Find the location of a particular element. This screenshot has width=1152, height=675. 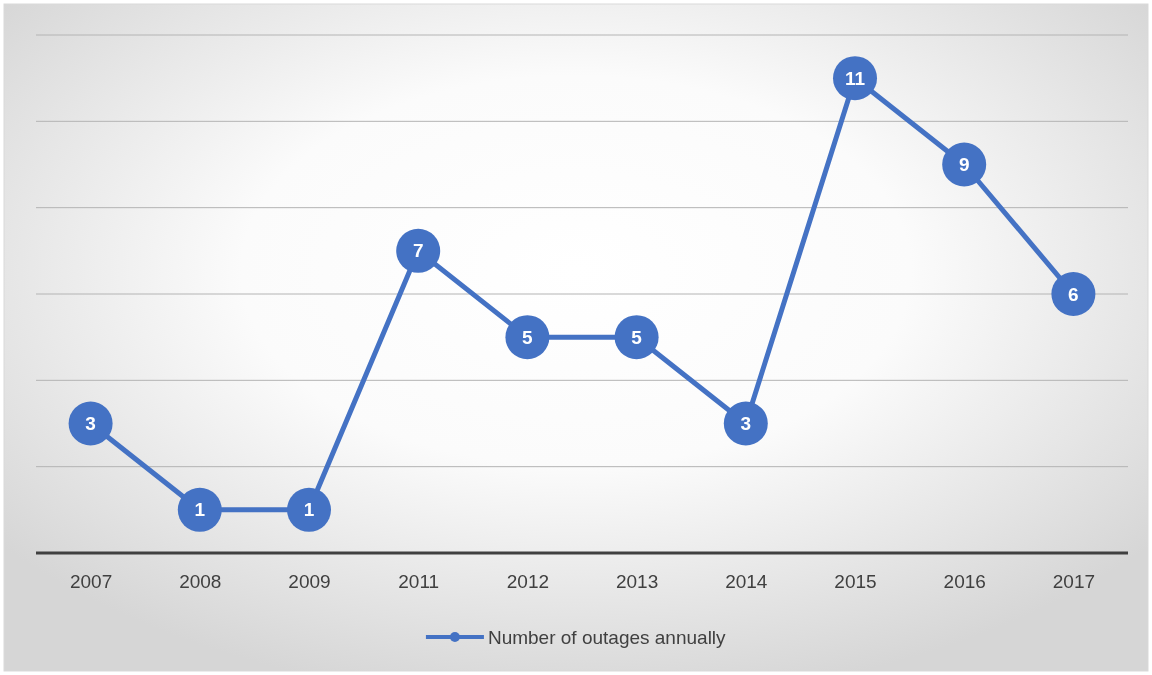

x-tick-label: 2009 is located at coordinates (309, 582).